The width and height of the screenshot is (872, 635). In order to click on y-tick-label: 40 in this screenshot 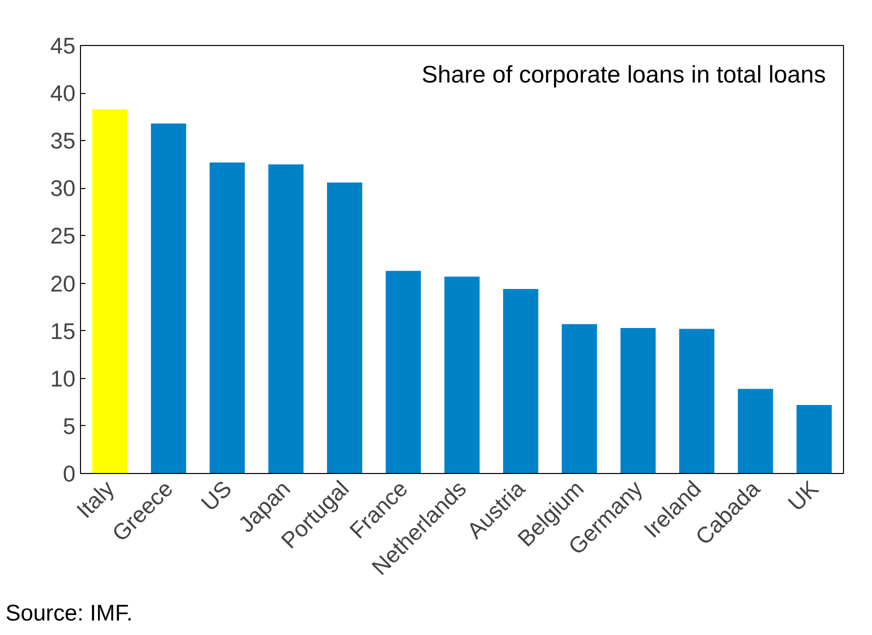, I will do `click(63, 93)`.